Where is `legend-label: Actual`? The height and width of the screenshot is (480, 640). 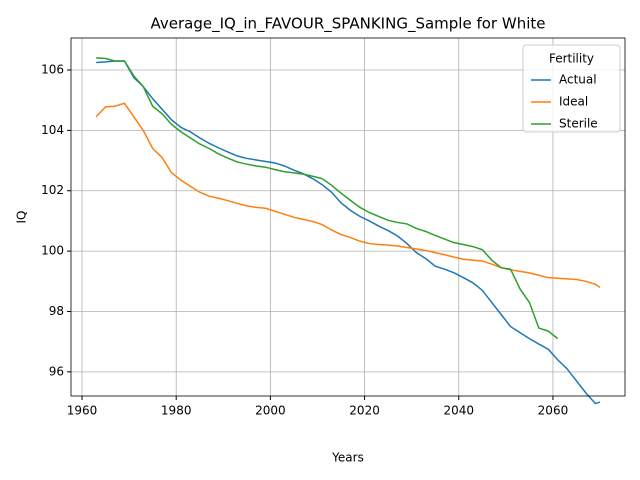
legend-label: Actual is located at coordinates (578, 80).